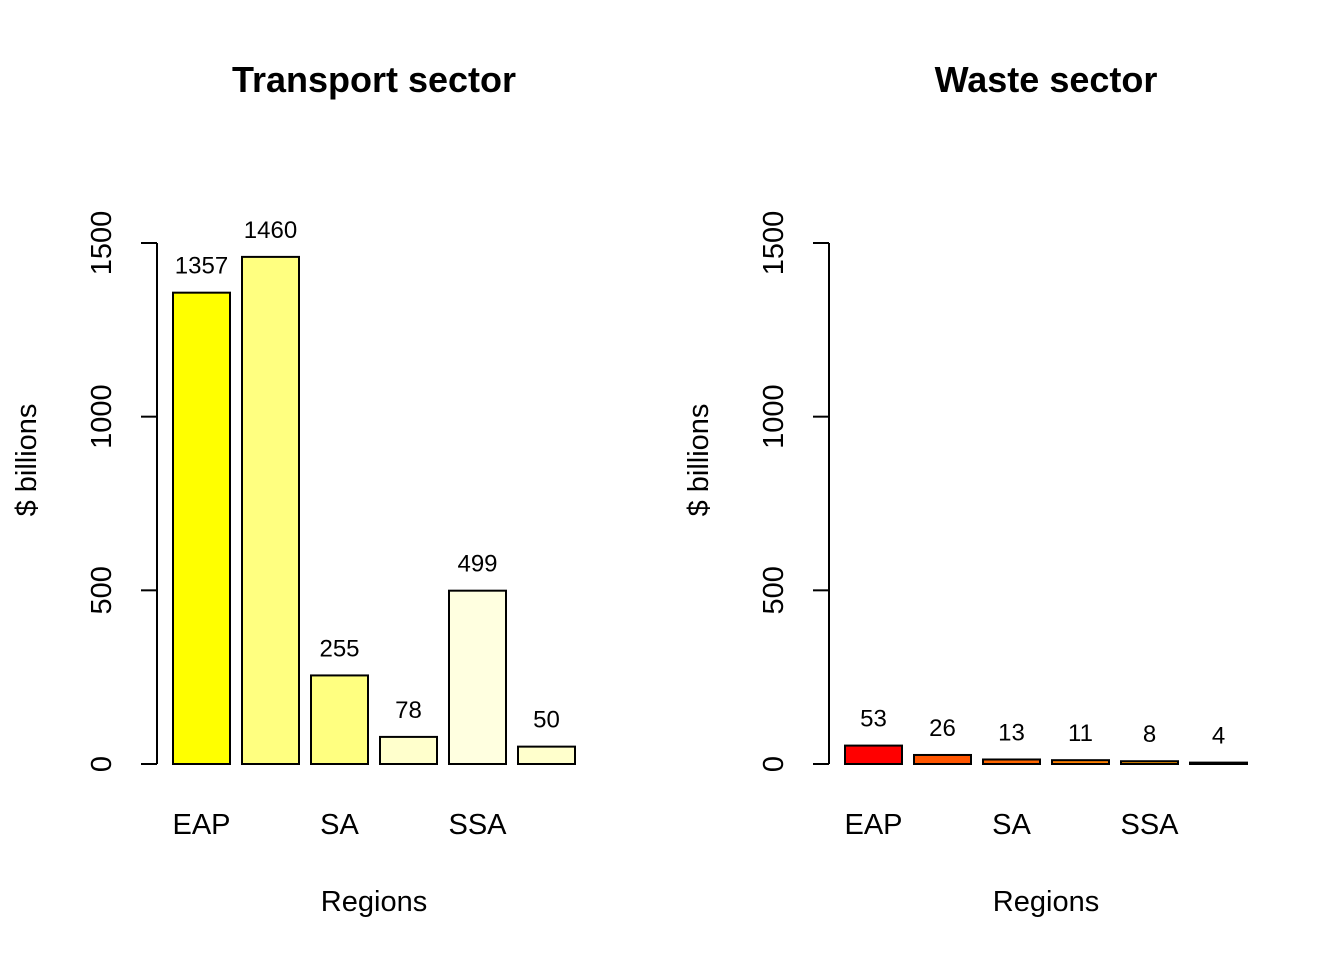 This screenshot has width=1344, height=960. What do you see at coordinates (1046, 902) in the screenshot?
I see `panel2-x-axis-label: Regions` at bounding box center [1046, 902].